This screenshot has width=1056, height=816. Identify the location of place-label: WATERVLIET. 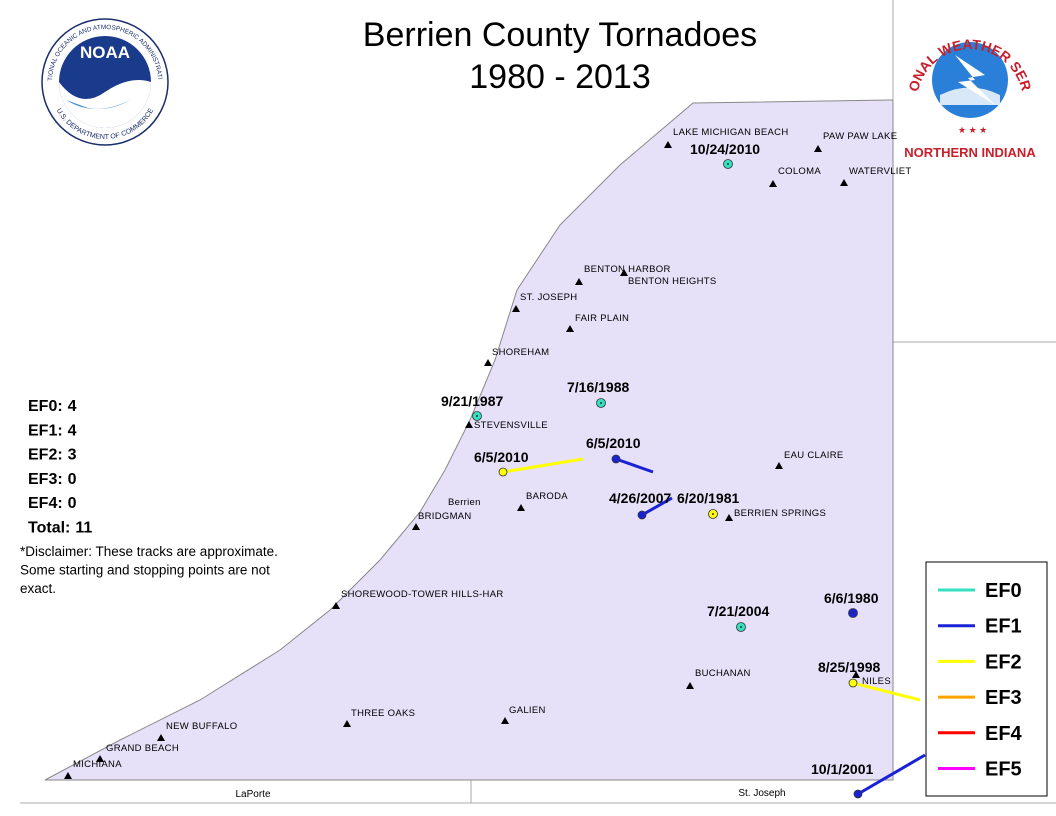
(880, 171).